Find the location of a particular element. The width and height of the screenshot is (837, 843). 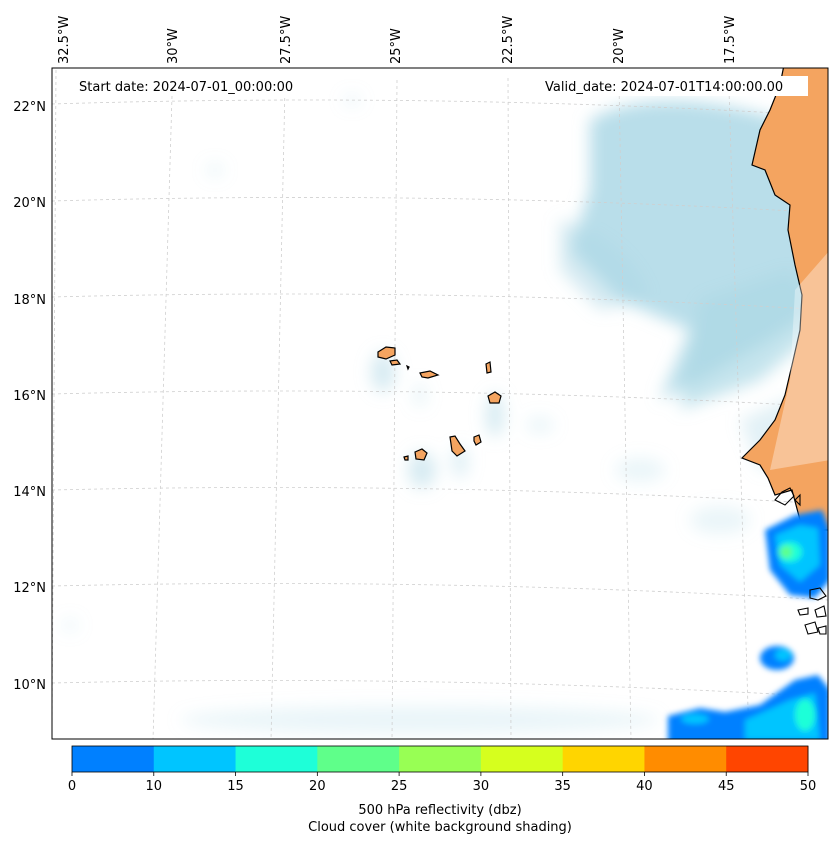

lat-label: 10°N is located at coordinates (29, 685).